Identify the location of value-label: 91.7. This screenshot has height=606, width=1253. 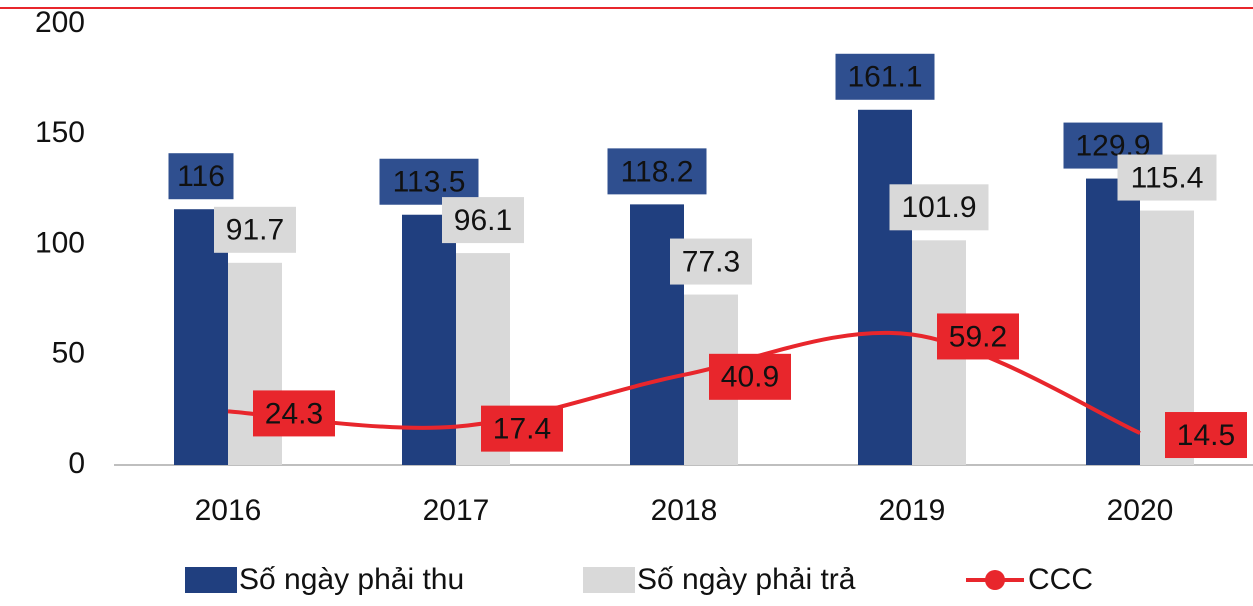
(255, 230).